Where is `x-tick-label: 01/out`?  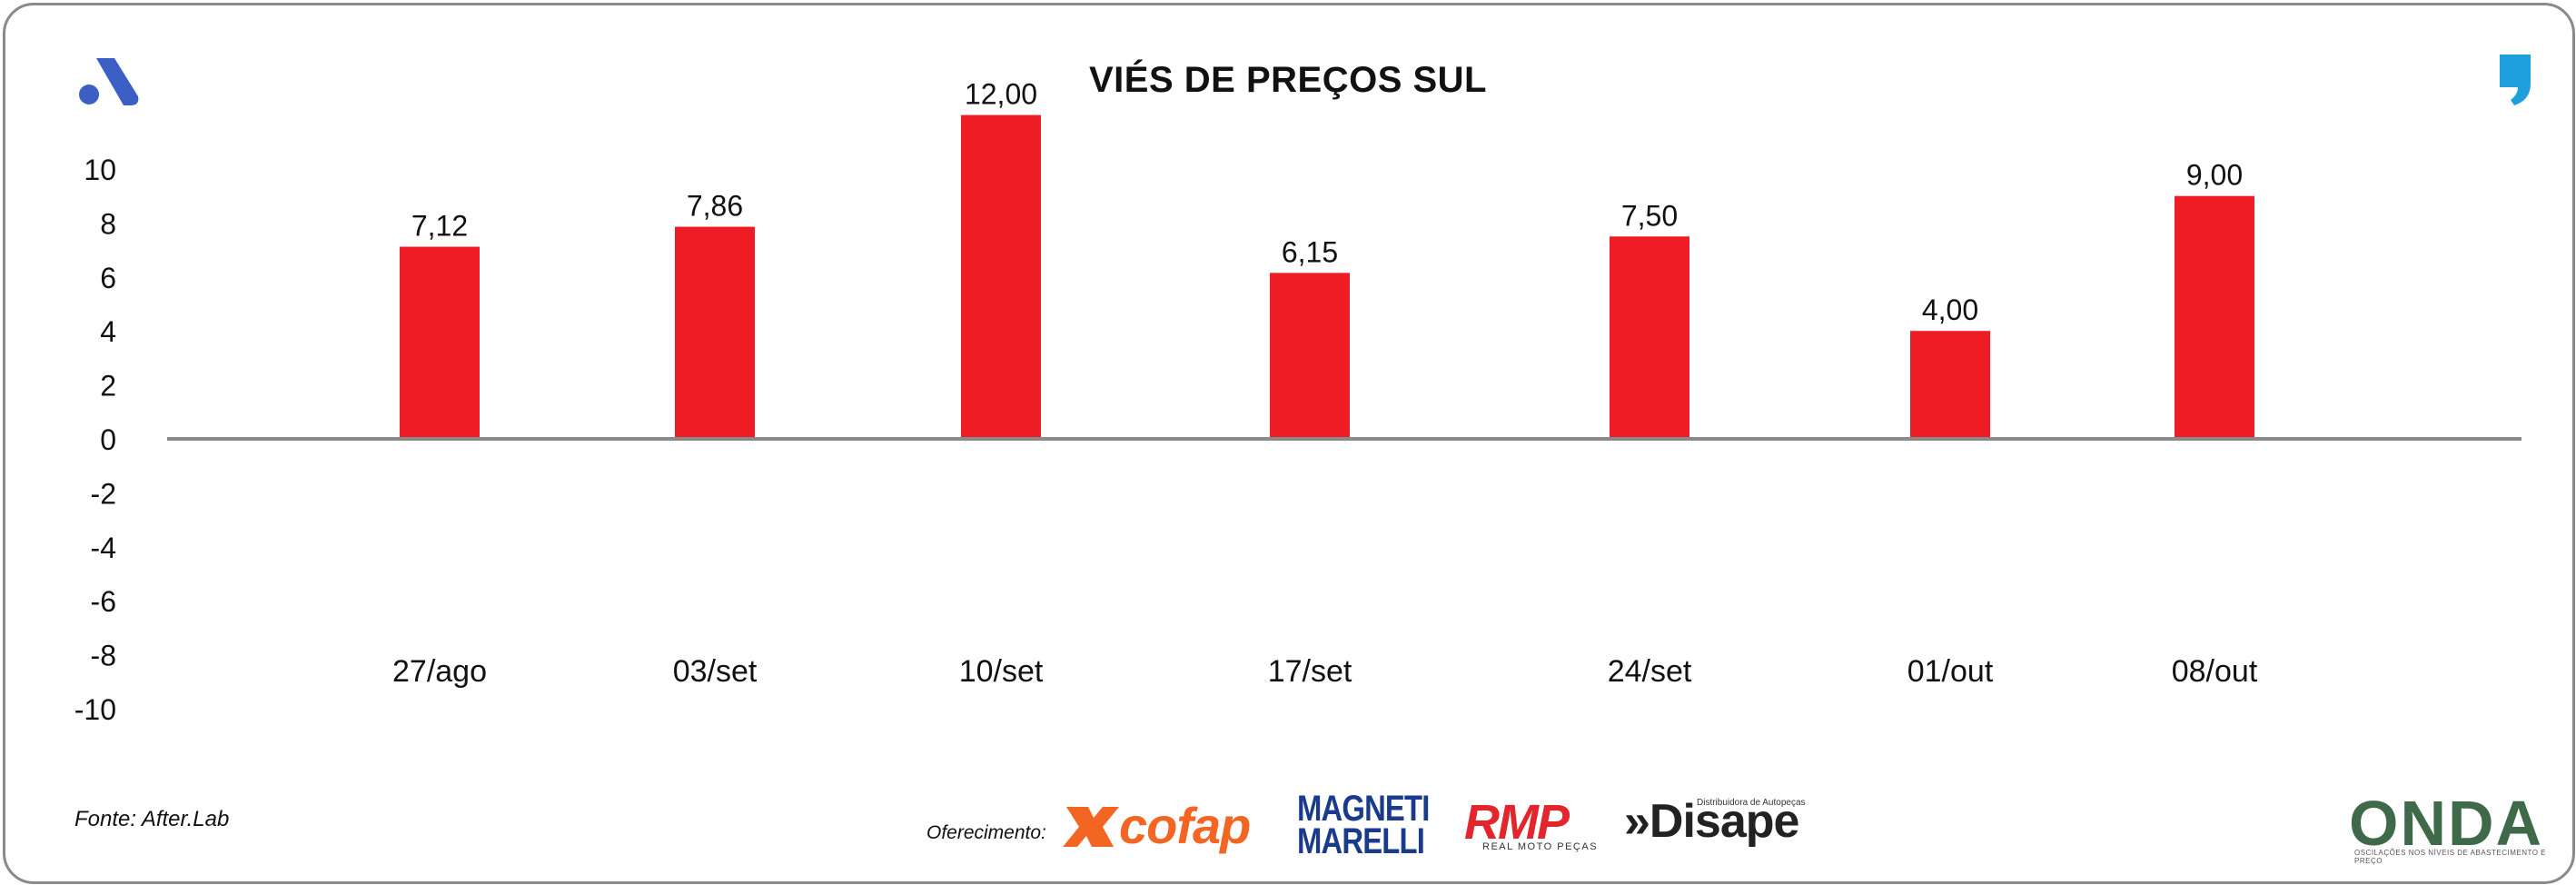 x-tick-label: 01/out is located at coordinates (1950, 671).